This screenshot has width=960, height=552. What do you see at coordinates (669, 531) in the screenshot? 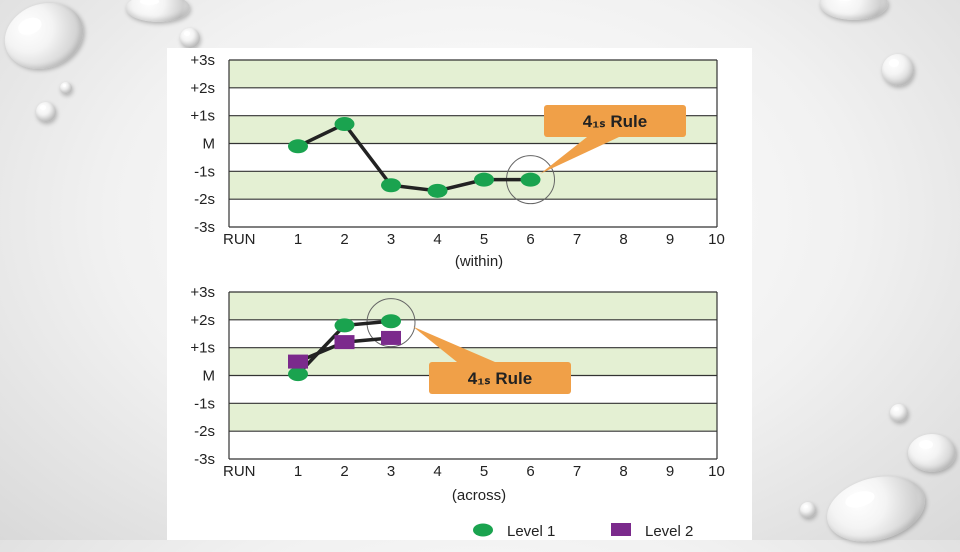
I see `legend-label-2: Level 2` at bounding box center [669, 531].